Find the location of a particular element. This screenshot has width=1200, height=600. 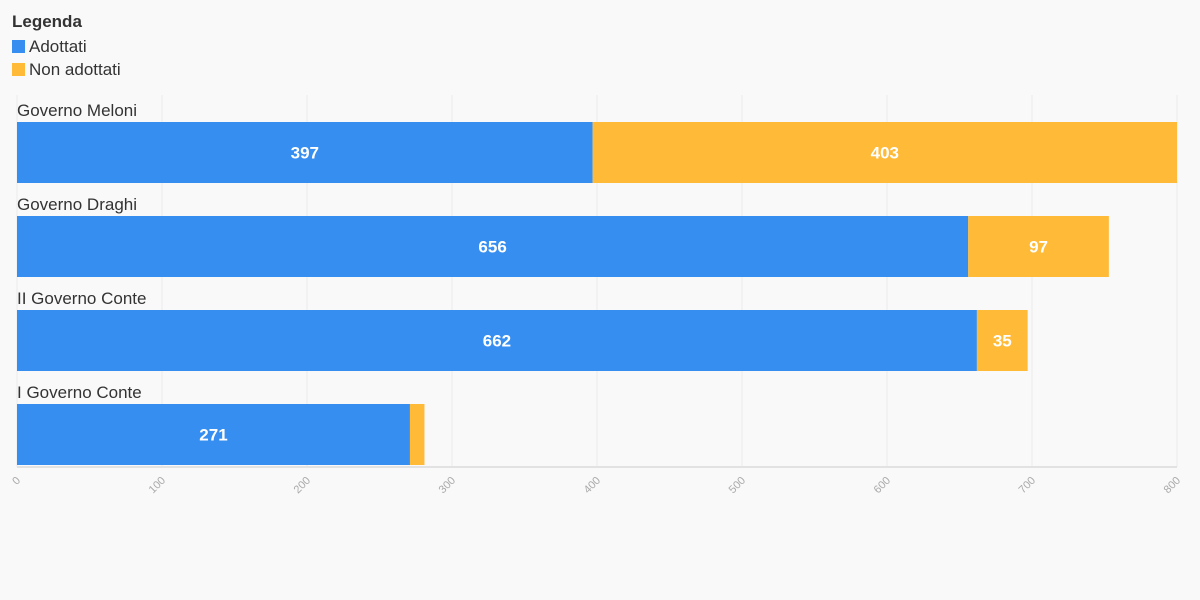

legend-item-non-adottati: Non adottati is located at coordinates (66, 69).